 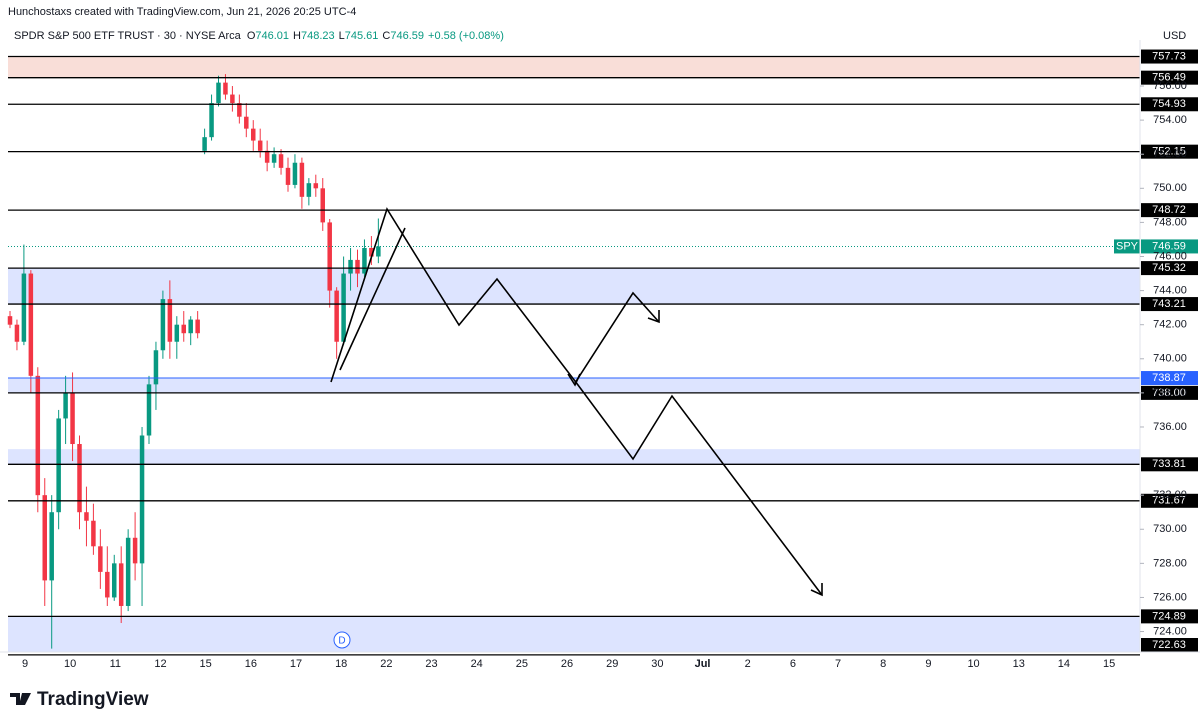 What do you see at coordinates (748, 664) in the screenshot?
I see `x-tick-label: 2` at bounding box center [748, 664].